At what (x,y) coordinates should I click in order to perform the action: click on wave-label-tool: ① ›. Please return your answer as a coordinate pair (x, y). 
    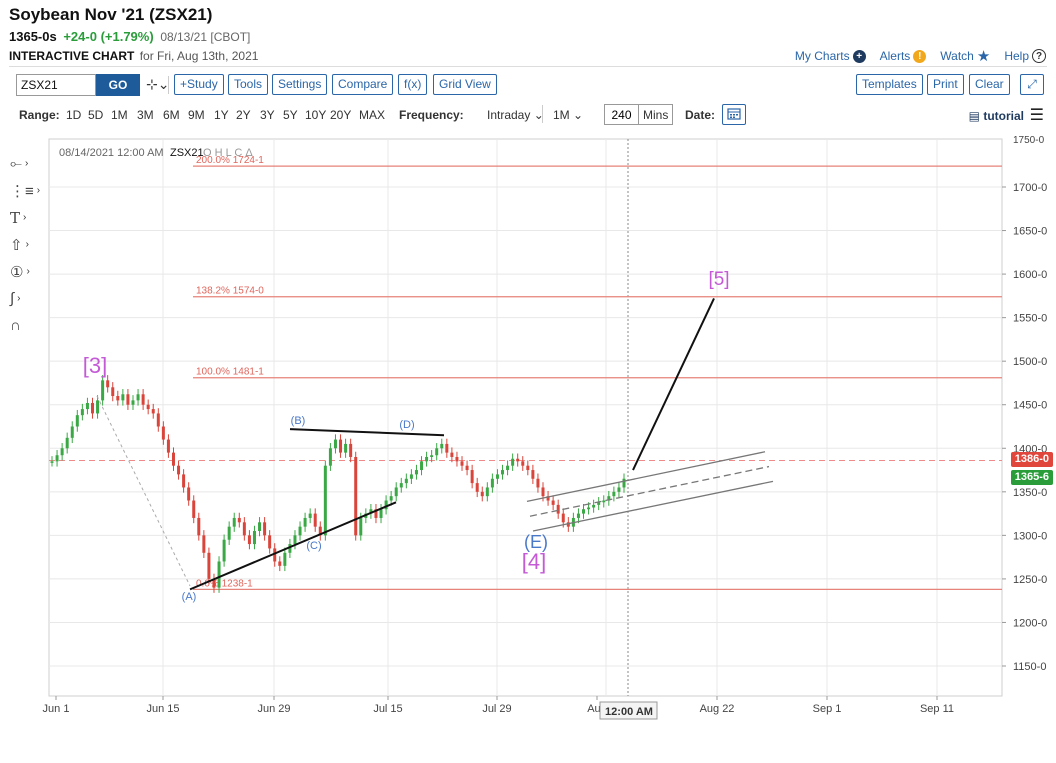
    Looking at the image, I should click on (27, 271).